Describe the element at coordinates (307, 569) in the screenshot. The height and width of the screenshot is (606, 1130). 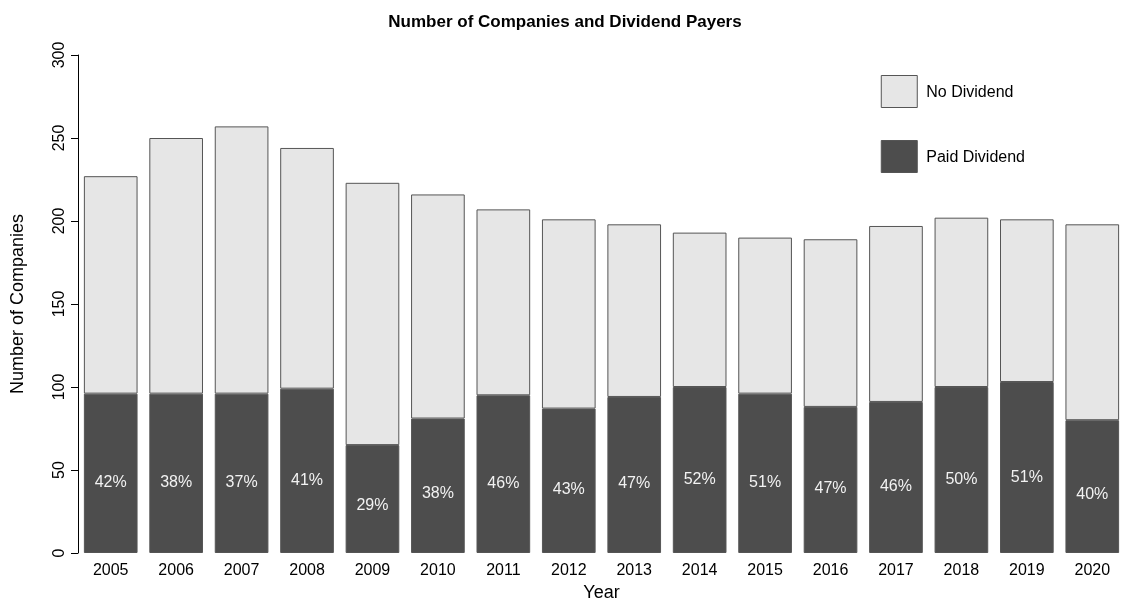
I see `x-tick-label: 2008` at that location.